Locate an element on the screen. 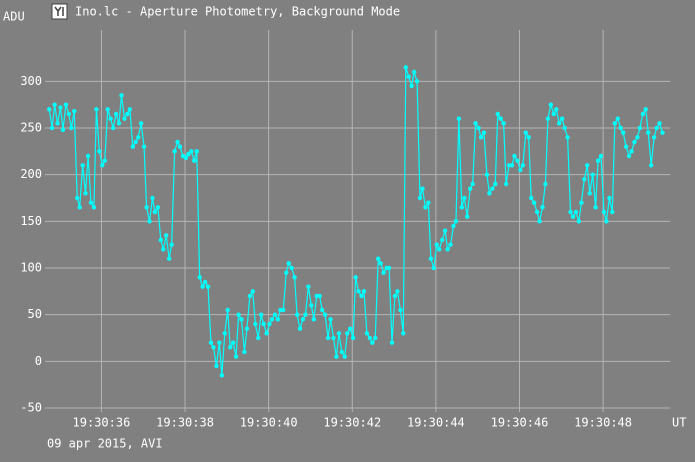 This screenshot has width=695, height=462. y-axis-label: ADU is located at coordinates (14, 17).